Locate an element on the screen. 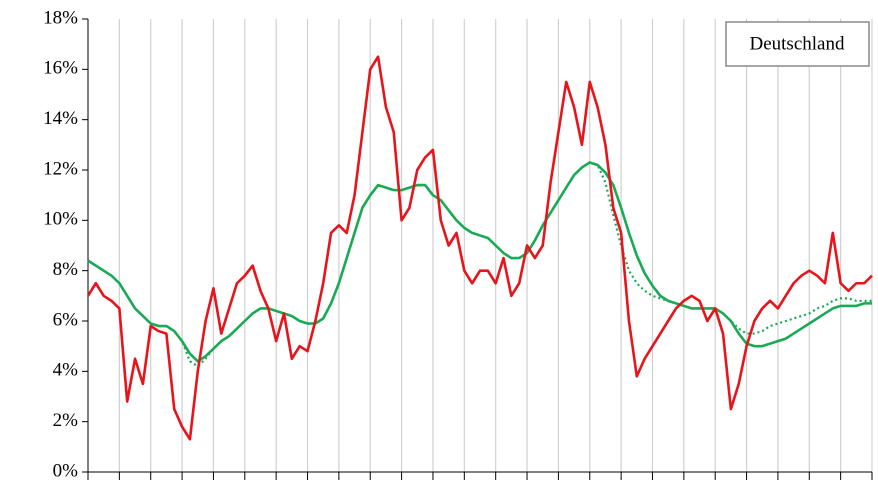  y-tick-label: 4% is located at coordinates (66, 370).